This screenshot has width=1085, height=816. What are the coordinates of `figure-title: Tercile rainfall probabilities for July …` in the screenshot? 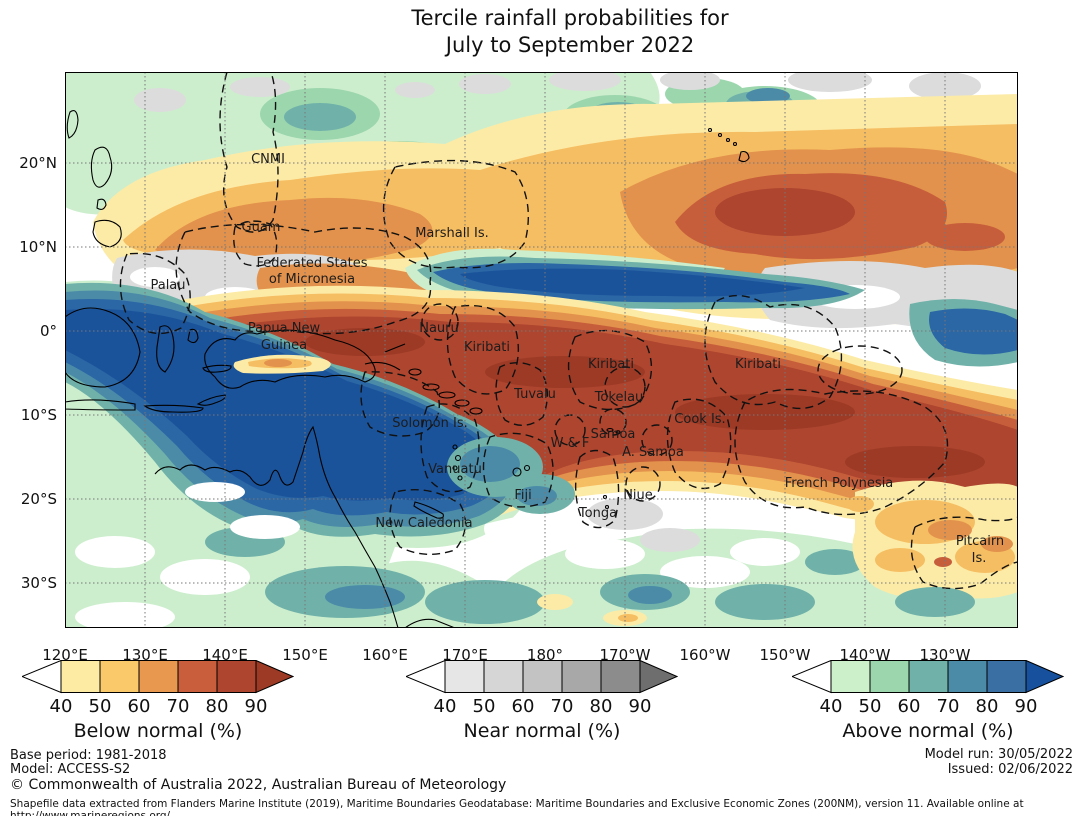 It's located at (570, 32).